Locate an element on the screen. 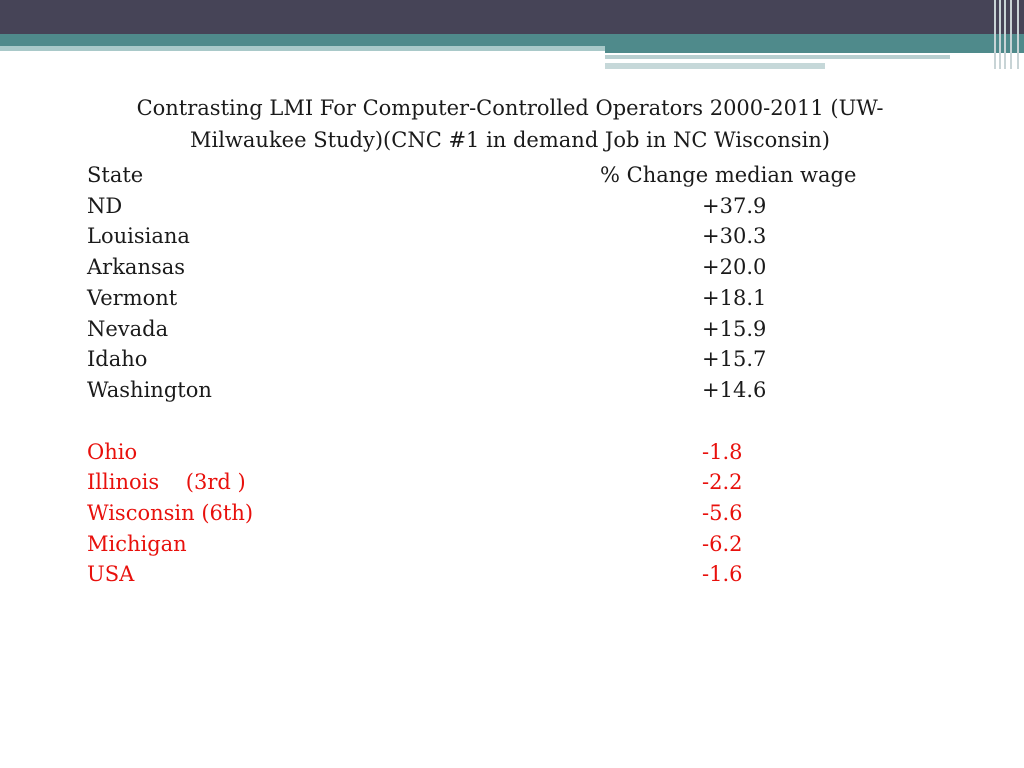 This screenshot has height=768, width=1024. state-name: Vermont is located at coordinates (132, 298).